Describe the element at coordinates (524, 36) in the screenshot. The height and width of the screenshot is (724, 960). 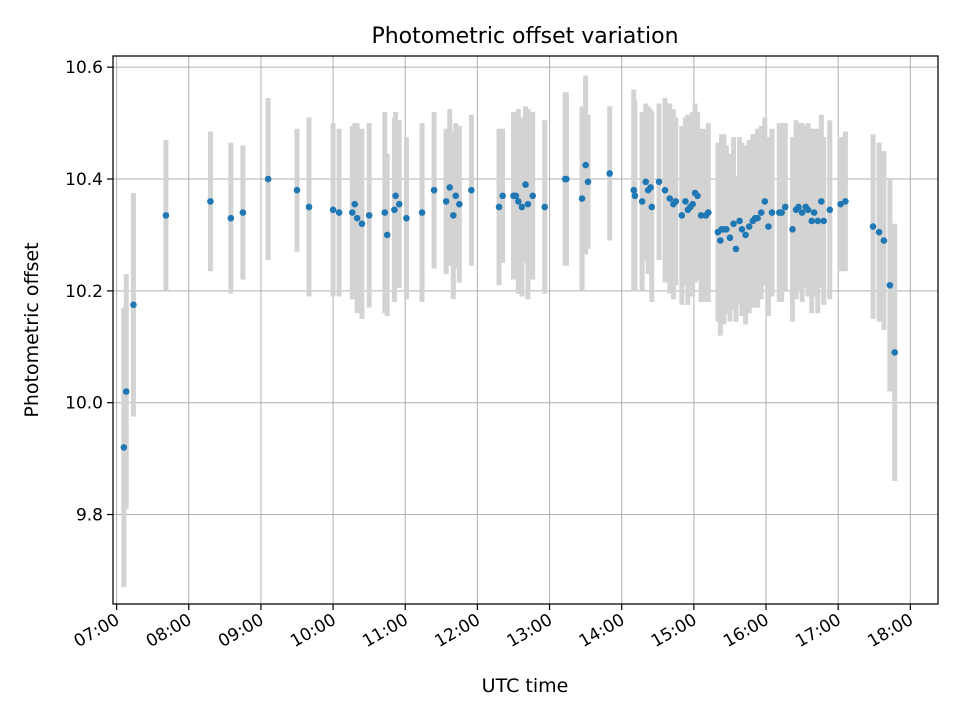
I see `chart-title: Photometric offset variation` at that location.